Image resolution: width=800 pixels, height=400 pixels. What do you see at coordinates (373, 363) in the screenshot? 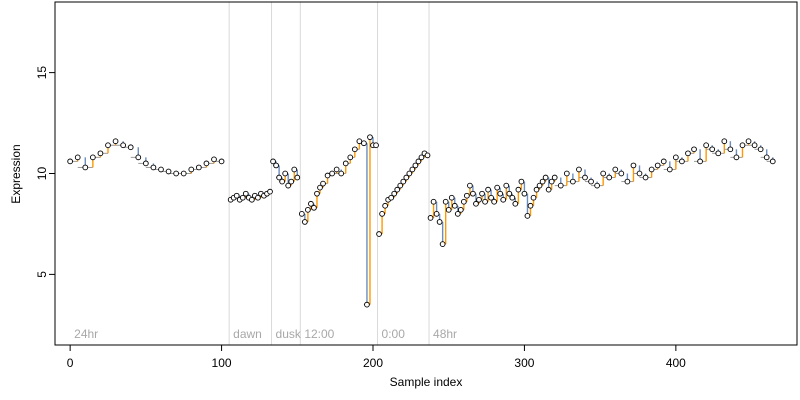
I see `x-tick-label: 200` at bounding box center [373, 363].